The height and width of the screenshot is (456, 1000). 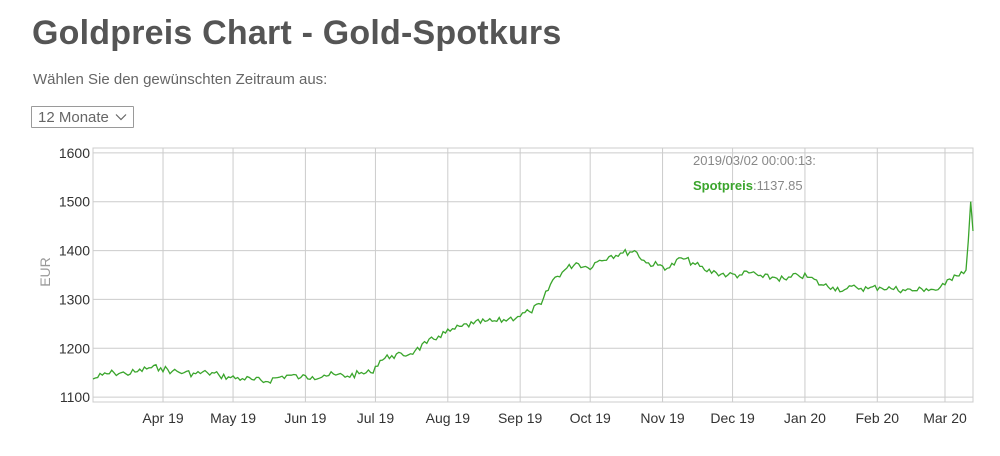 What do you see at coordinates (121, 117) in the screenshot?
I see `chevron-down-icon` at bounding box center [121, 117].